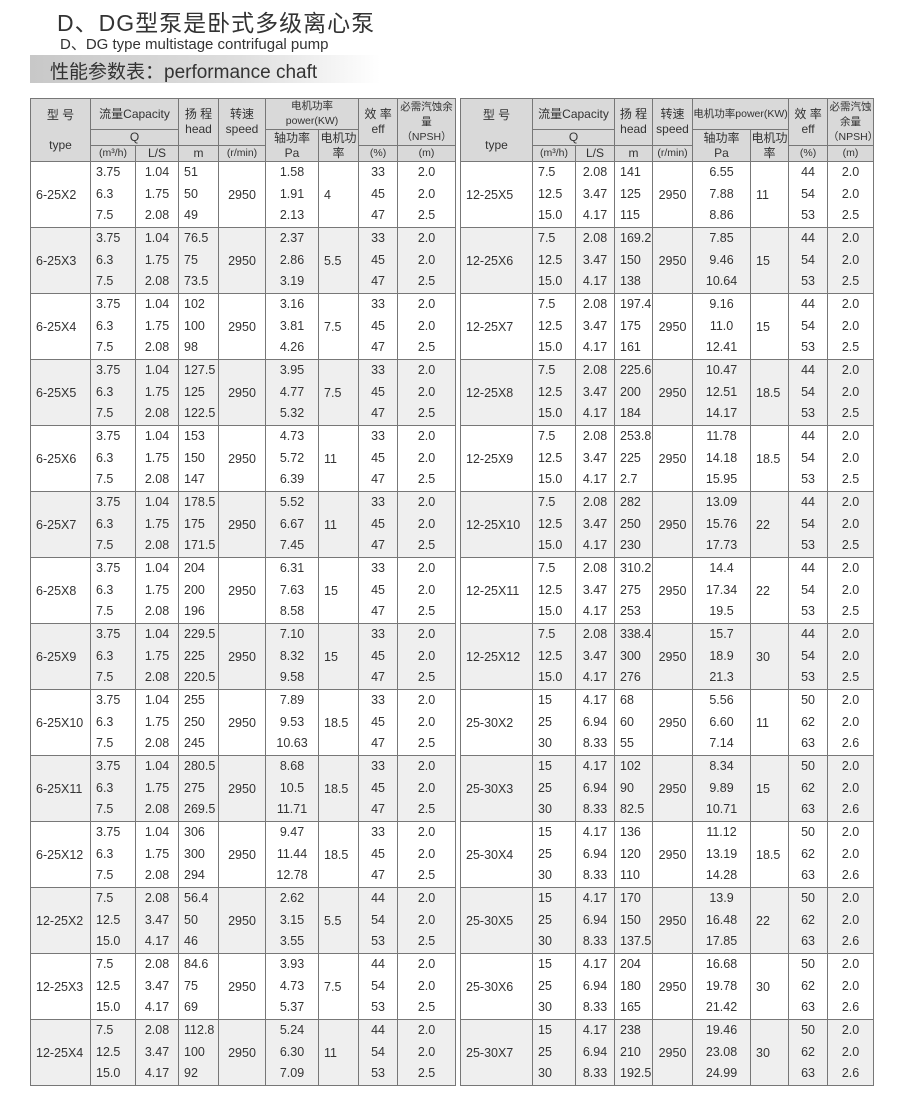 The height and width of the screenshot is (1119, 900). Describe the element at coordinates (378, 568) in the screenshot. I see `value-eff: 33` at that location.